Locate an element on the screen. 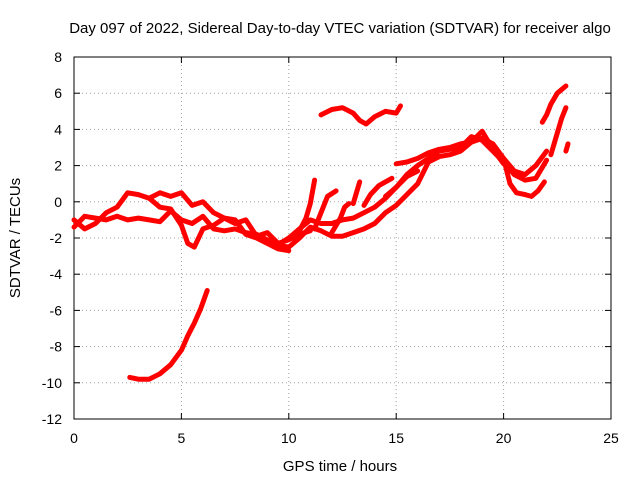  y-tick-label: -12 is located at coordinates (52, 419).